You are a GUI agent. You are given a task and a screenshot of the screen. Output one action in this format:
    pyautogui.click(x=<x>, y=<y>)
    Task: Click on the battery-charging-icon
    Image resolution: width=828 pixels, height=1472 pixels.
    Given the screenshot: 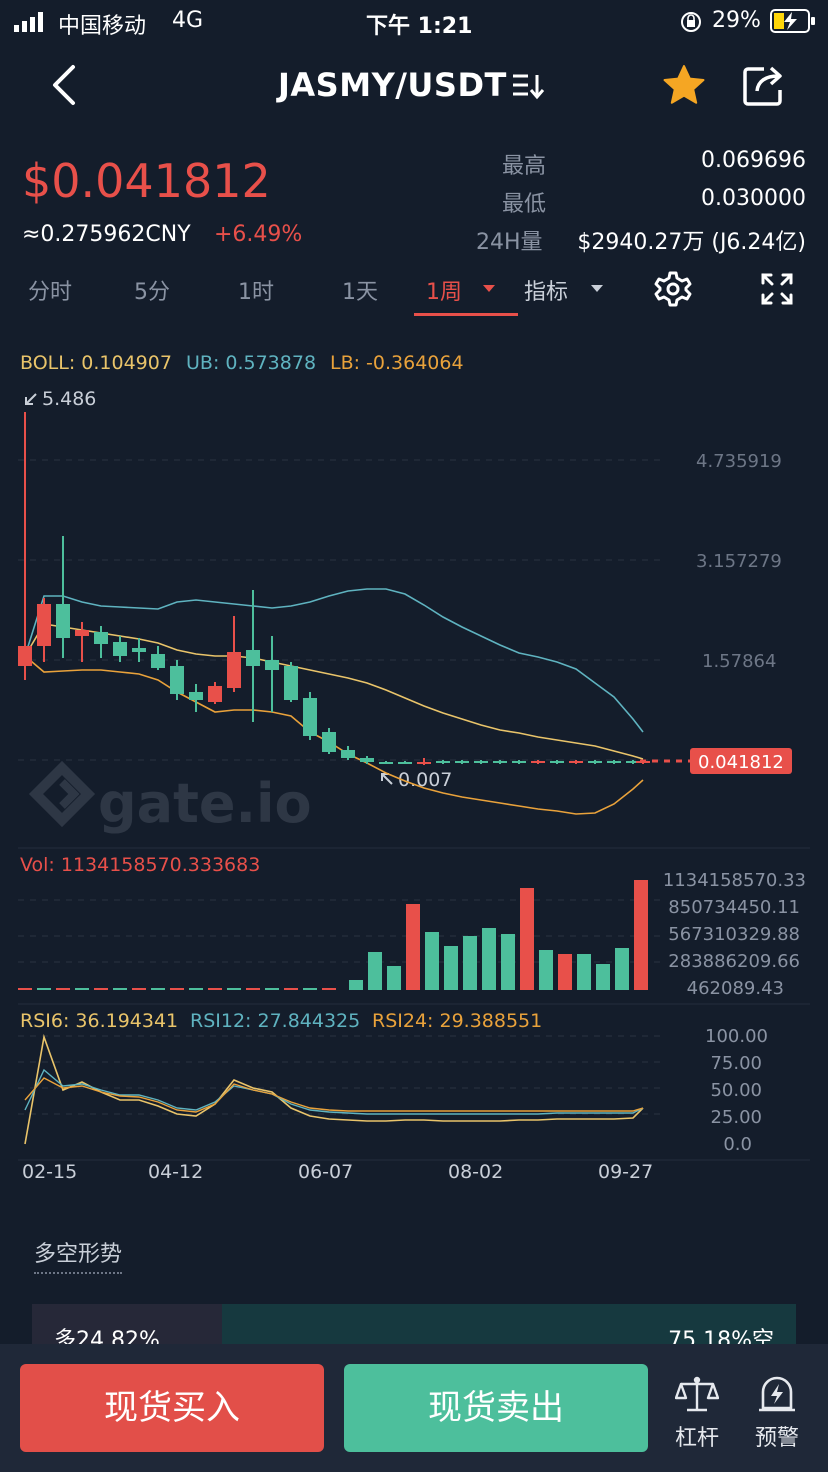 What is the action you would take?
    pyautogui.click(x=792, y=21)
    